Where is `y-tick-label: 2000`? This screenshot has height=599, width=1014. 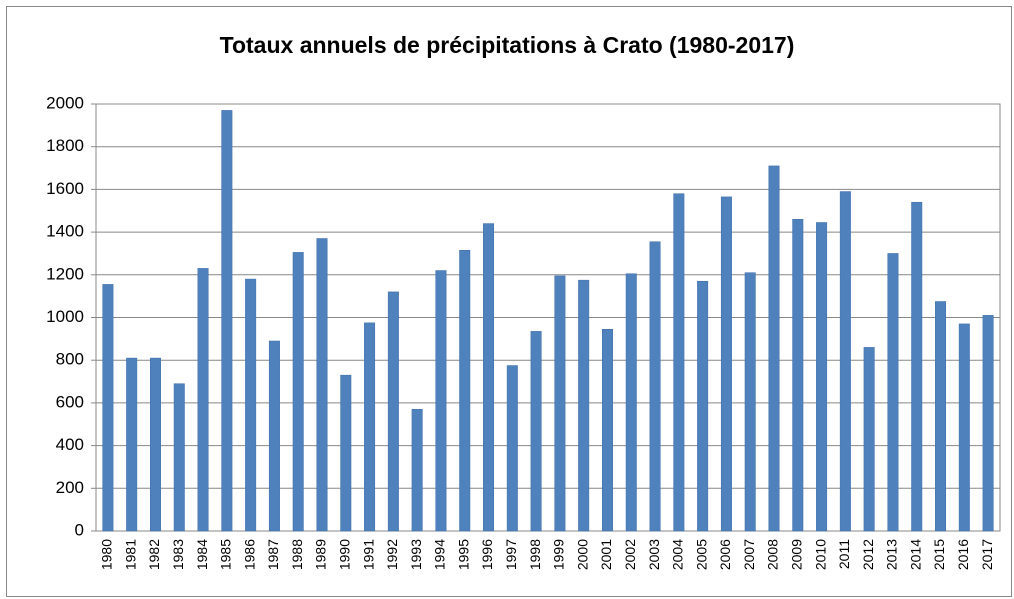
y-tick-label: 2000 is located at coordinates (65, 102).